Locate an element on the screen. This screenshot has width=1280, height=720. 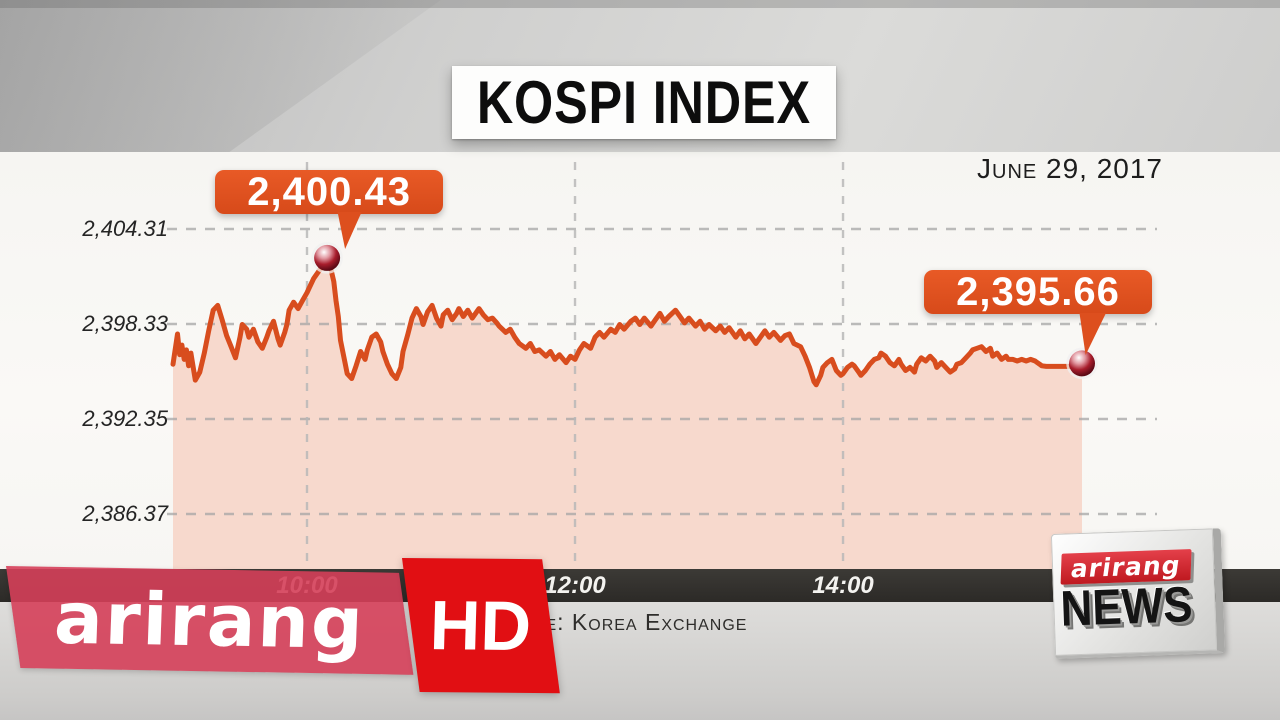
arirang-news-logo-card: arirang NEWS is located at coordinates (1138, 593).